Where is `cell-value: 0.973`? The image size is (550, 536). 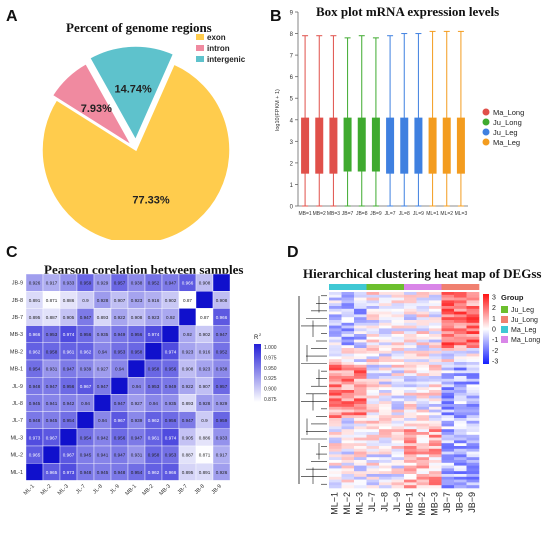 cell-value: 0.973 is located at coordinates (69, 472).